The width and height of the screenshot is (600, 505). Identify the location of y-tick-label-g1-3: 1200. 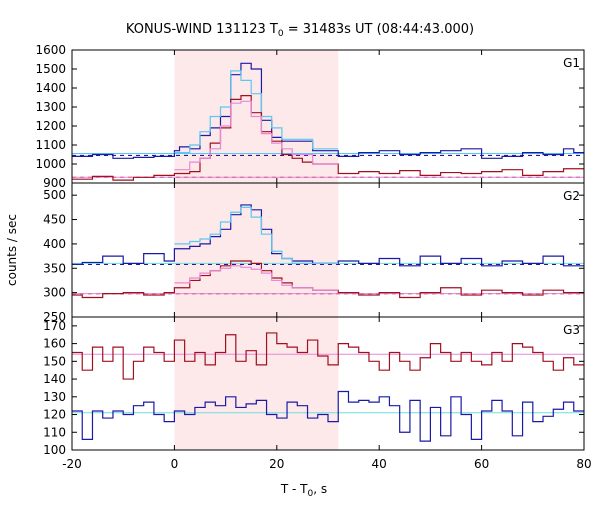
(50, 126).